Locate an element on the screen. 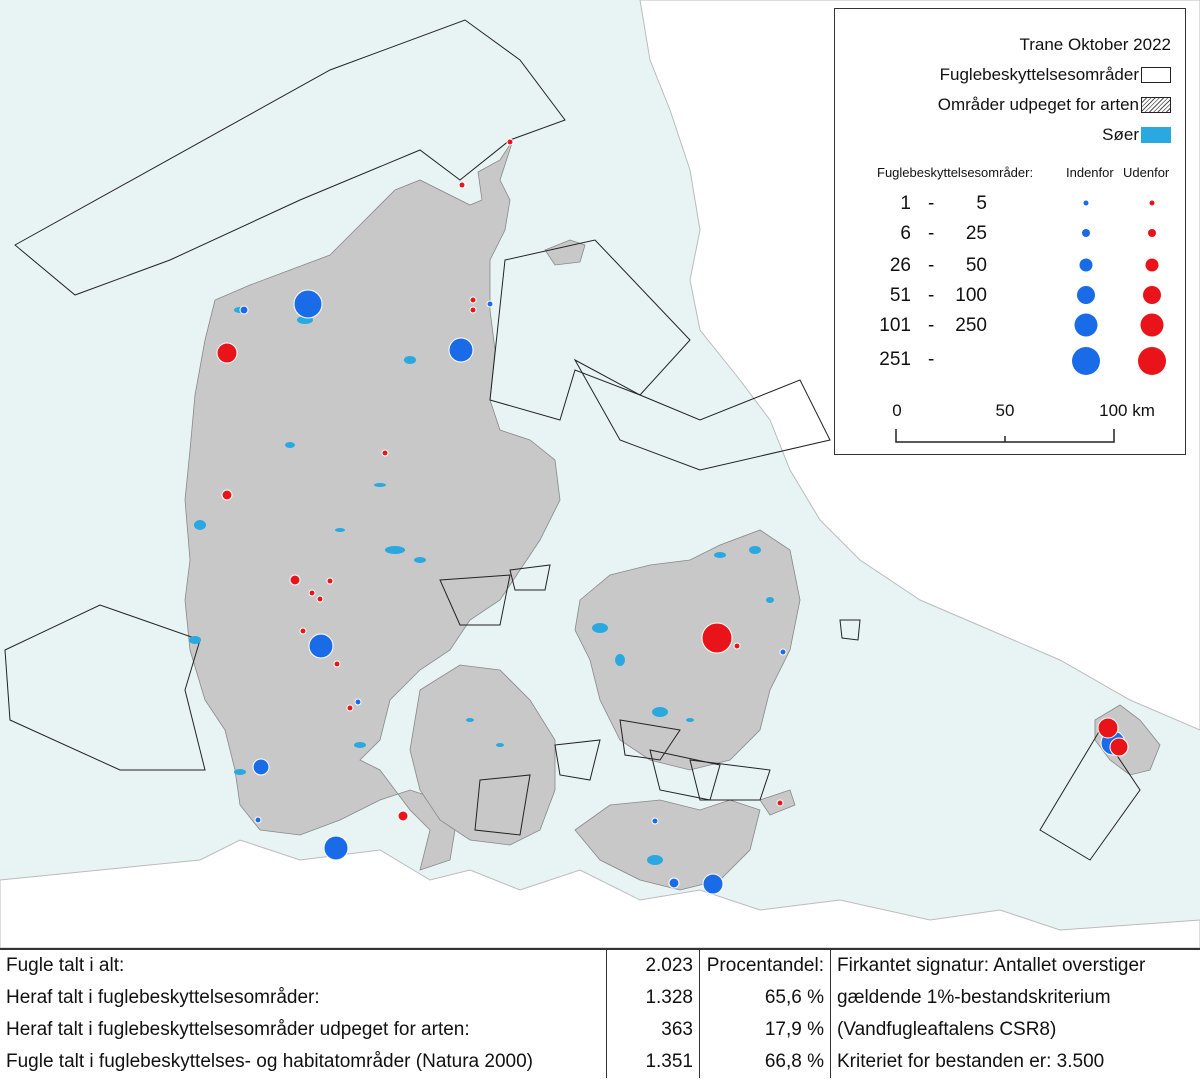  legend-protection-areas-label: Fuglebeskyttelsesområder is located at coordinates (1039, 74).